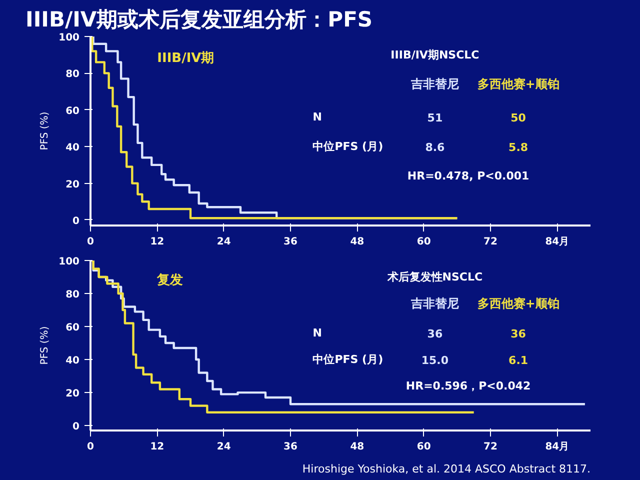 The width and height of the screenshot is (640, 480). What do you see at coordinates (199, 20) in the screenshot?
I see `chart-title: IIIB/IV期或术后复发亚组分析：PFS` at bounding box center [199, 20].